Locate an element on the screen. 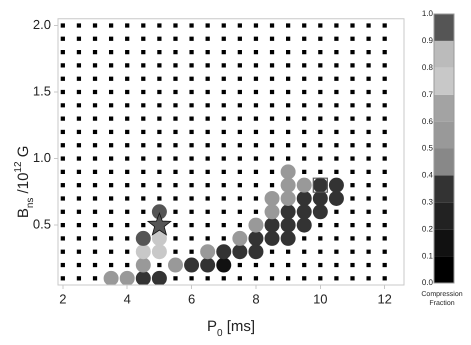  color-bar-label: 0.5 is located at coordinates (428, 148).